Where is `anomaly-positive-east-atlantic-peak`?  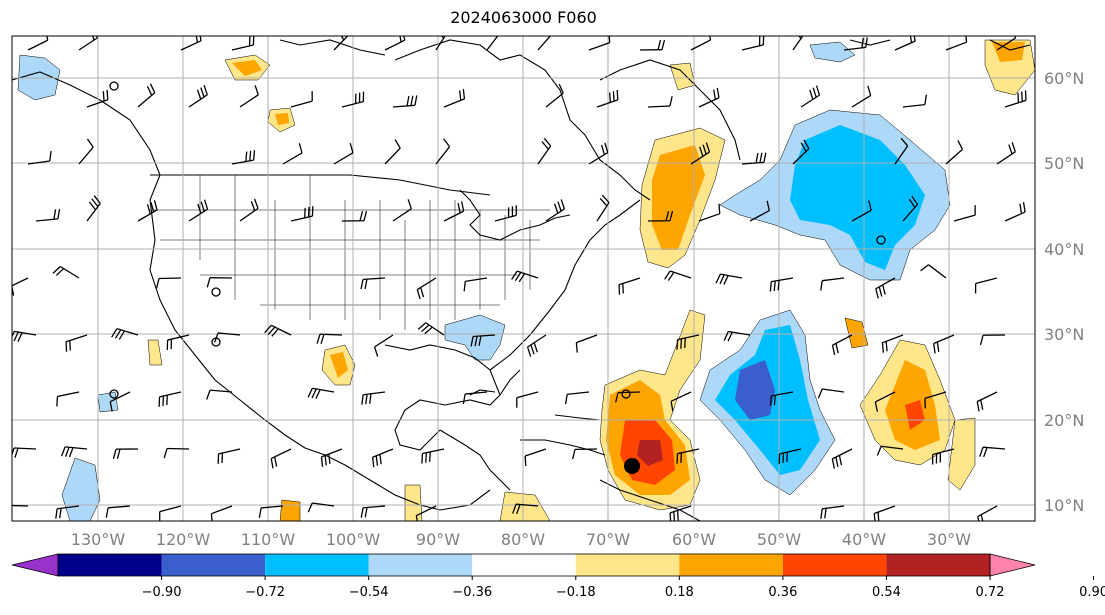 anomaly-positive-east-atlantic-peak is located at coordinates (915, 415).